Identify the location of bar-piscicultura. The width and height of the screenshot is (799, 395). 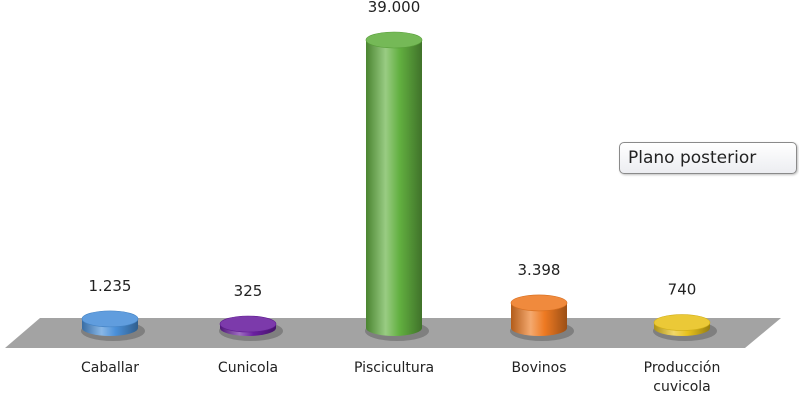
(397, 186).